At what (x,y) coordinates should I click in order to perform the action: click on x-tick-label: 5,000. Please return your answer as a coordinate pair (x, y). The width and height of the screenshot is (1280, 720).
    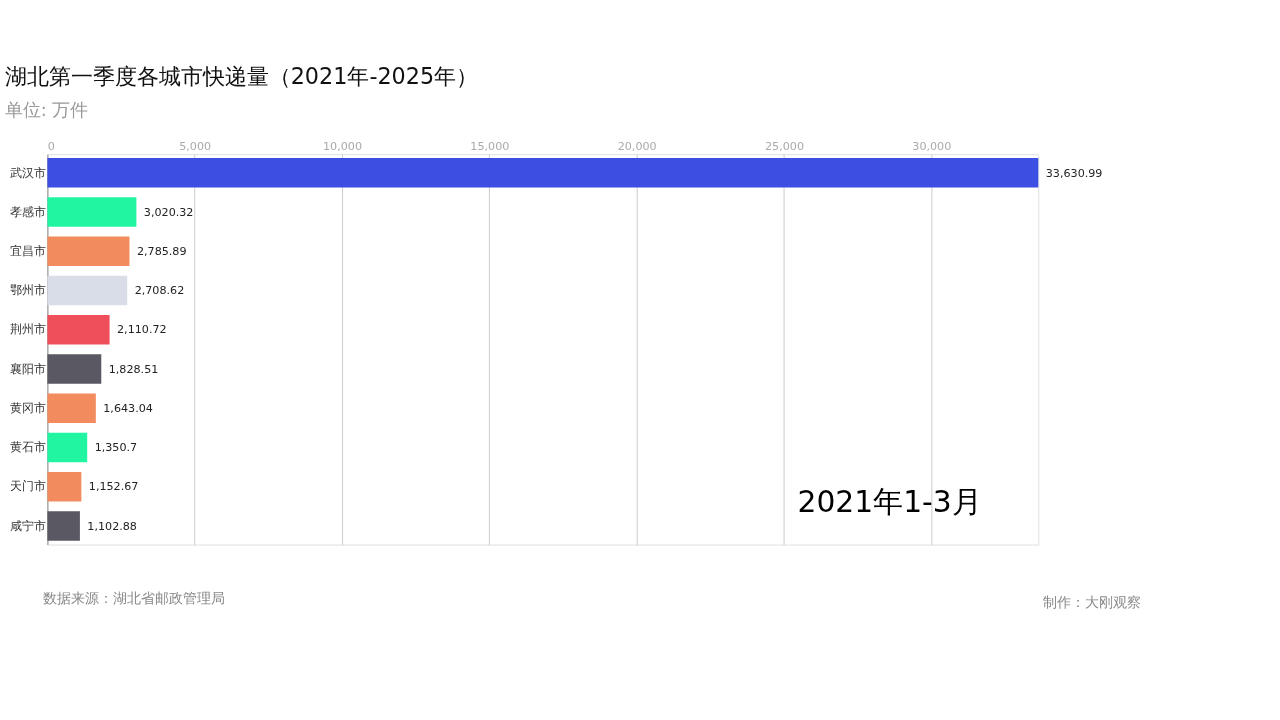
    Looking at the image, I should click on (195, 146).